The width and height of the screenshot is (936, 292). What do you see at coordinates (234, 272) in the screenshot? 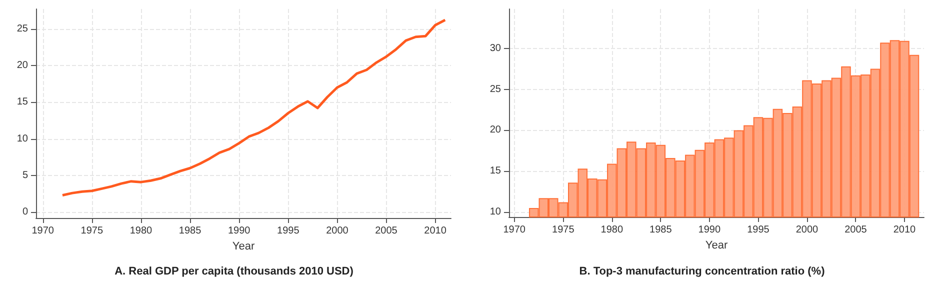
I see `text: A. Real GDP per capita (thousands 2010 USD)` at bounding box center [234, 272].